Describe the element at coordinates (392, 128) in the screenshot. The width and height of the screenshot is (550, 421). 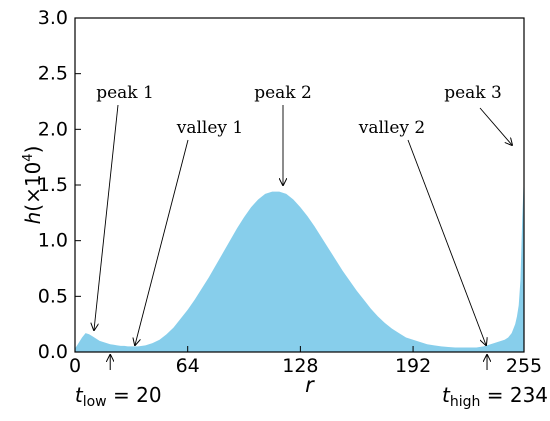
I see `annotation-label: valley 2` at that location.